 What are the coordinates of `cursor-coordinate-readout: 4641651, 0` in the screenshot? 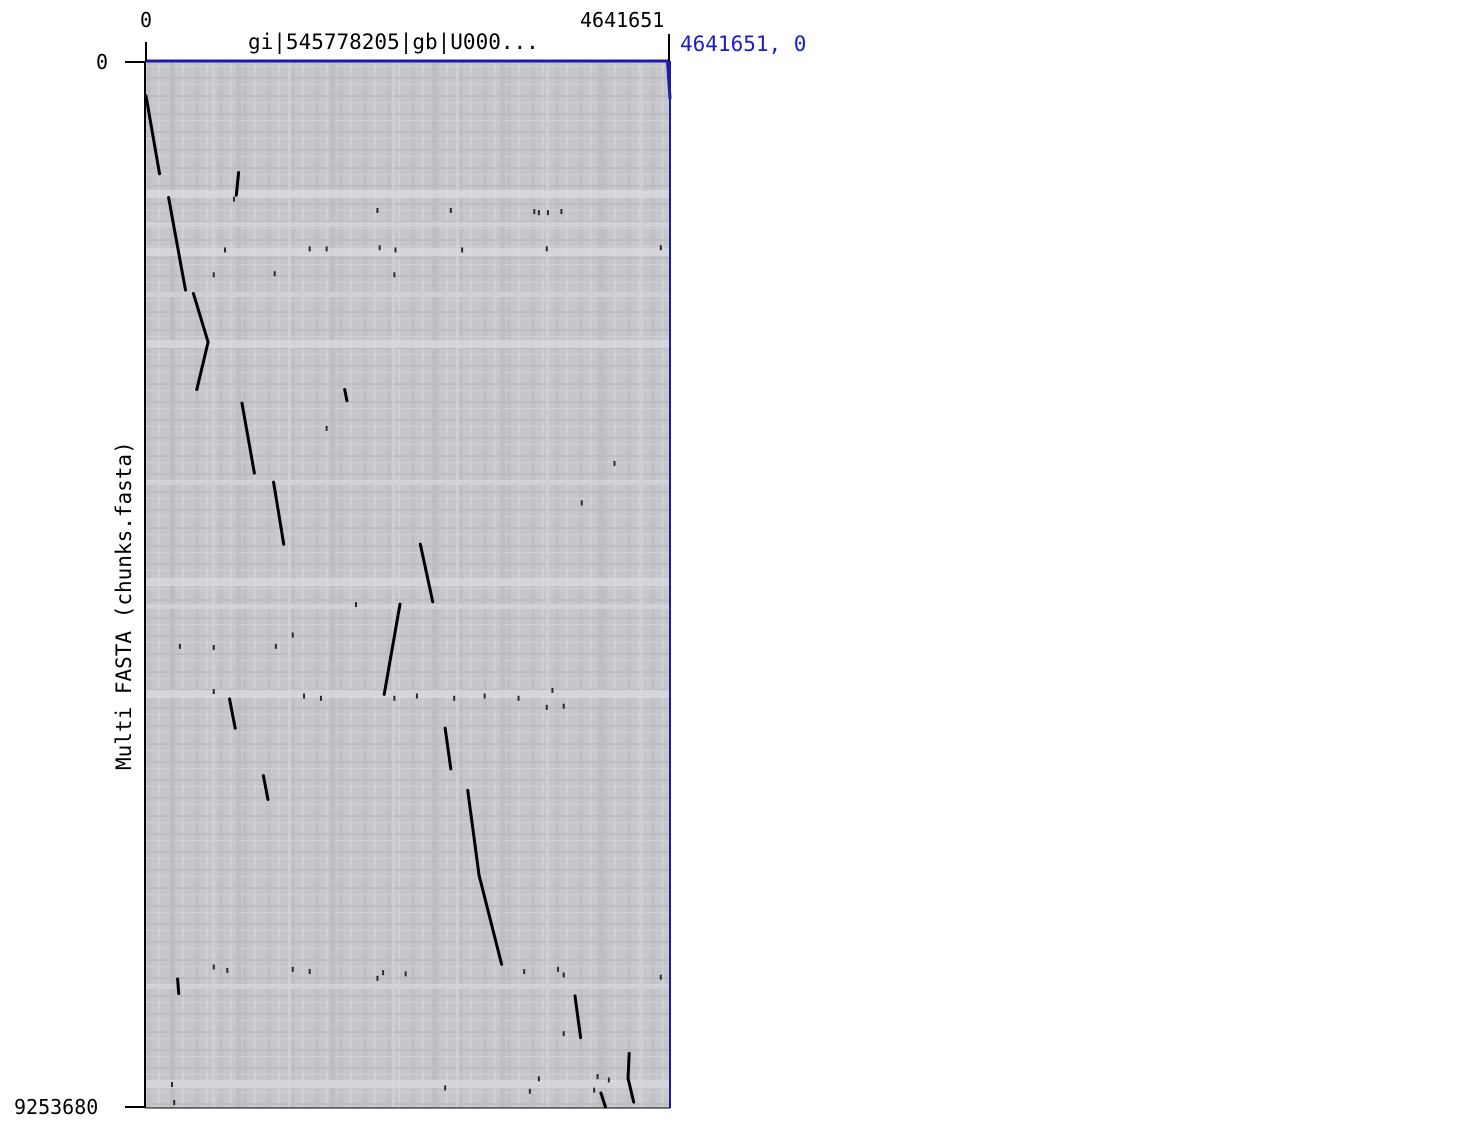 It's located at (743, 44).